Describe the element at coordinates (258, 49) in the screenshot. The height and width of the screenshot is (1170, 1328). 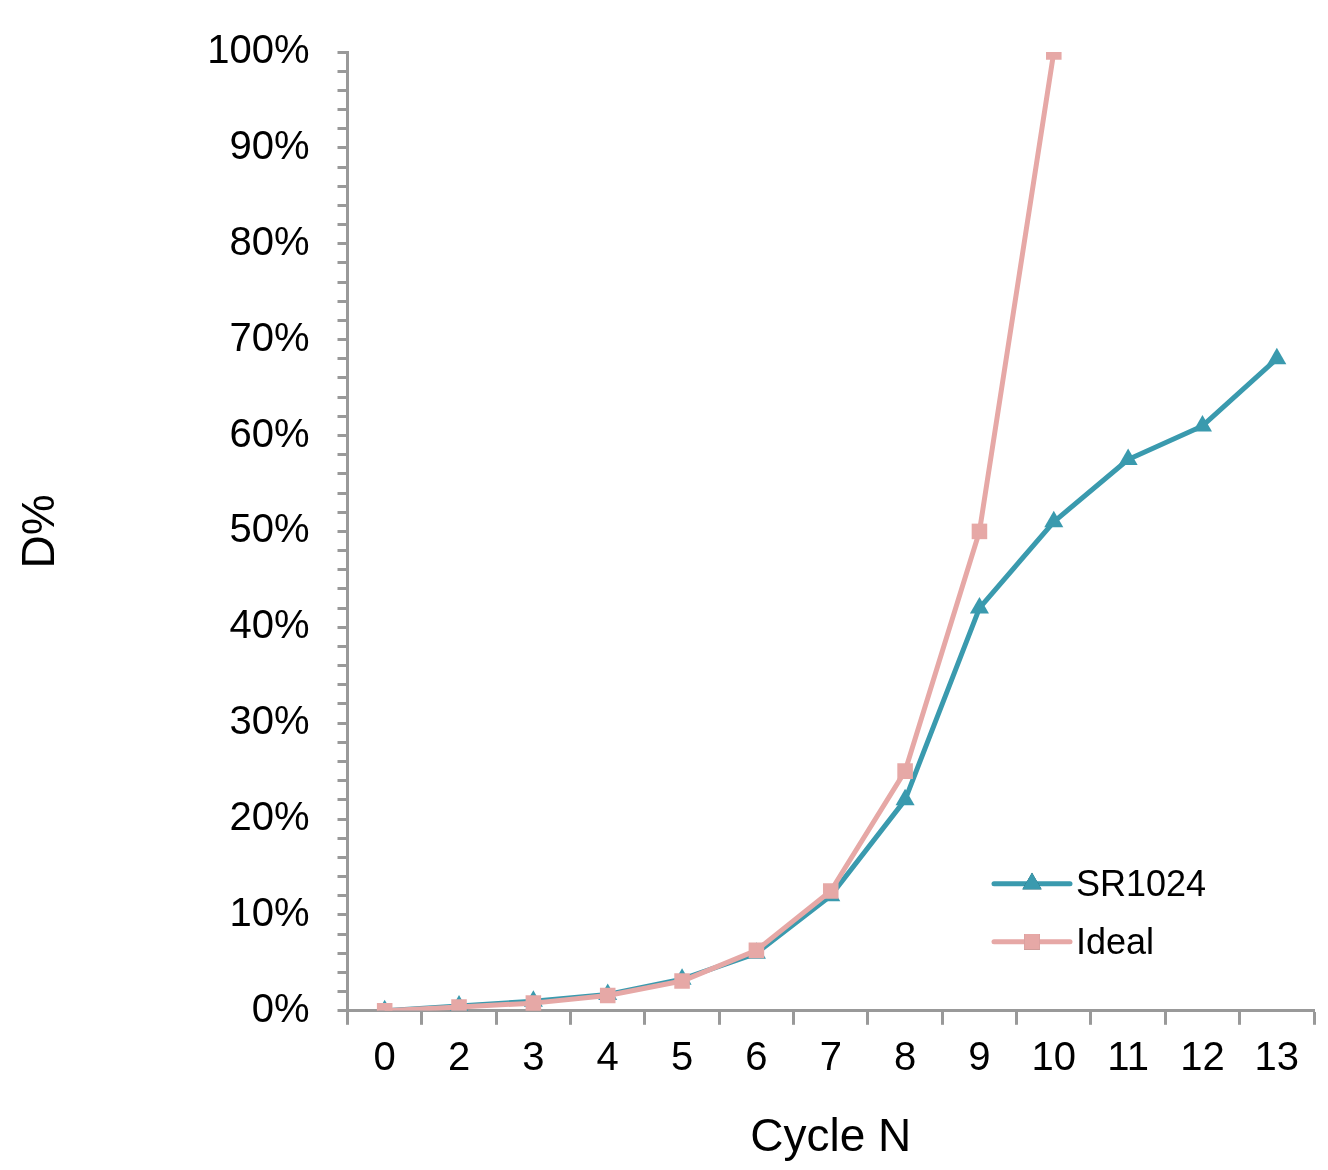
I see `y-tick-label: 100%` at that location.